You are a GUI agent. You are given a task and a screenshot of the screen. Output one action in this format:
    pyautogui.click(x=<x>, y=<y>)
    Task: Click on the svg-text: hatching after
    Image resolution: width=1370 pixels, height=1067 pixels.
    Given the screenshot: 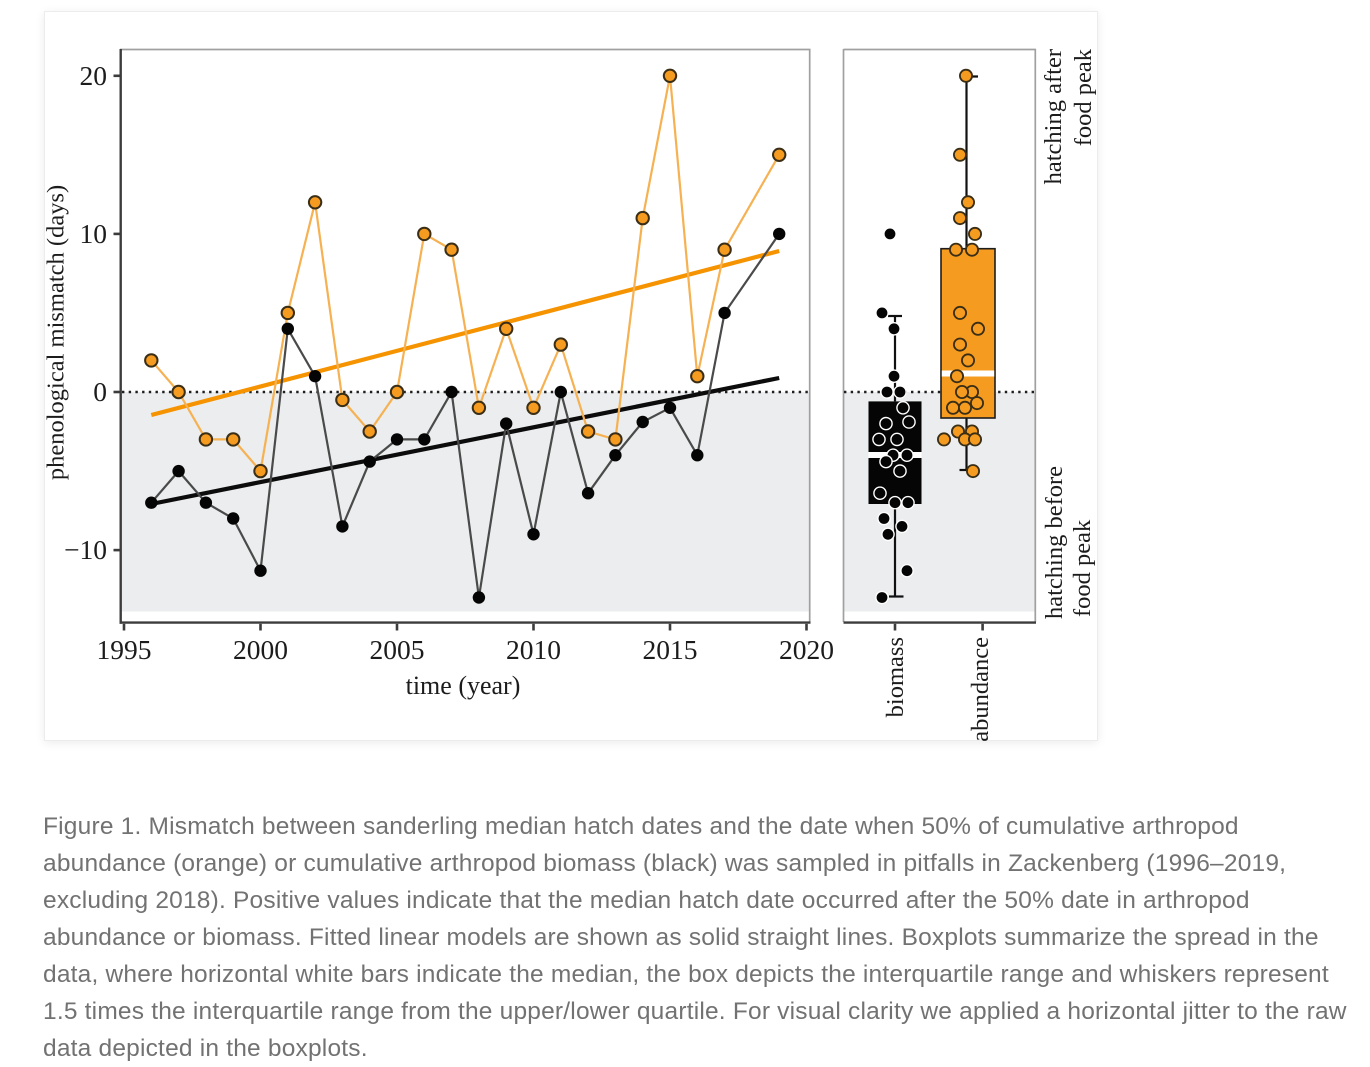 What is the action you would take?
    pyautogui.click(x=1053, y=116)
    